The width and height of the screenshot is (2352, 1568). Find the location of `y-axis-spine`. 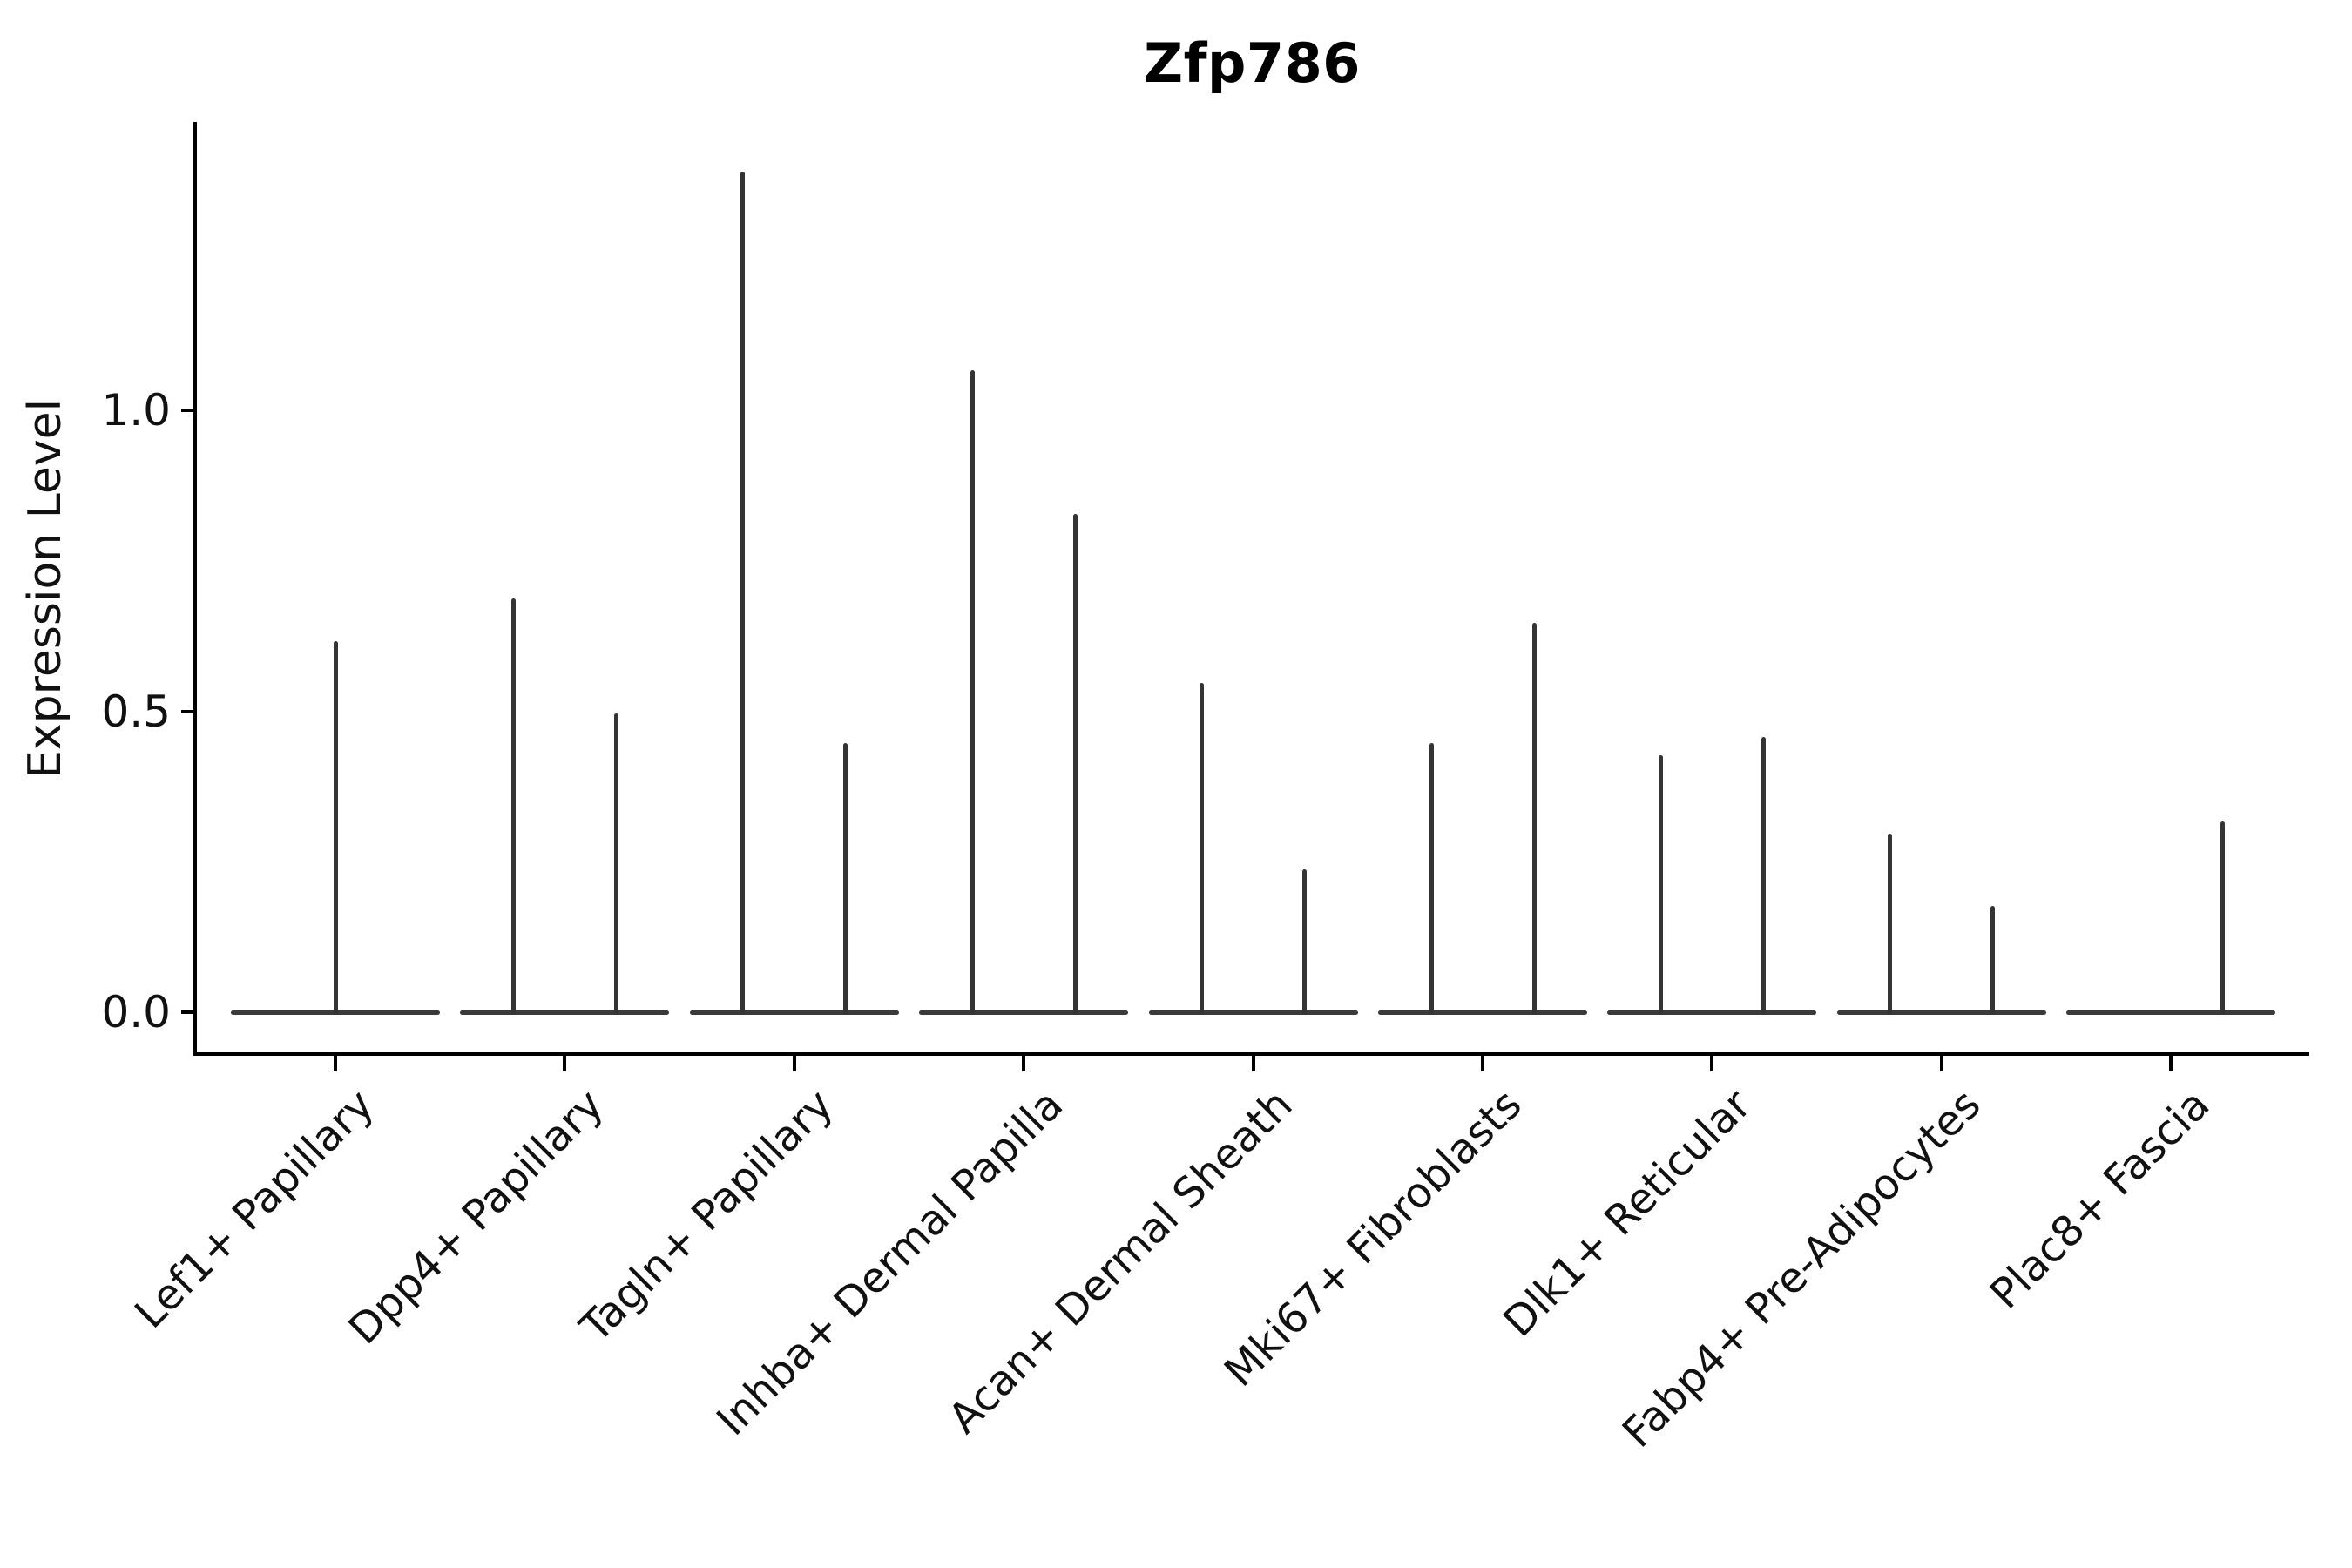

y-axis-spine is located at coordinates (195, 589).